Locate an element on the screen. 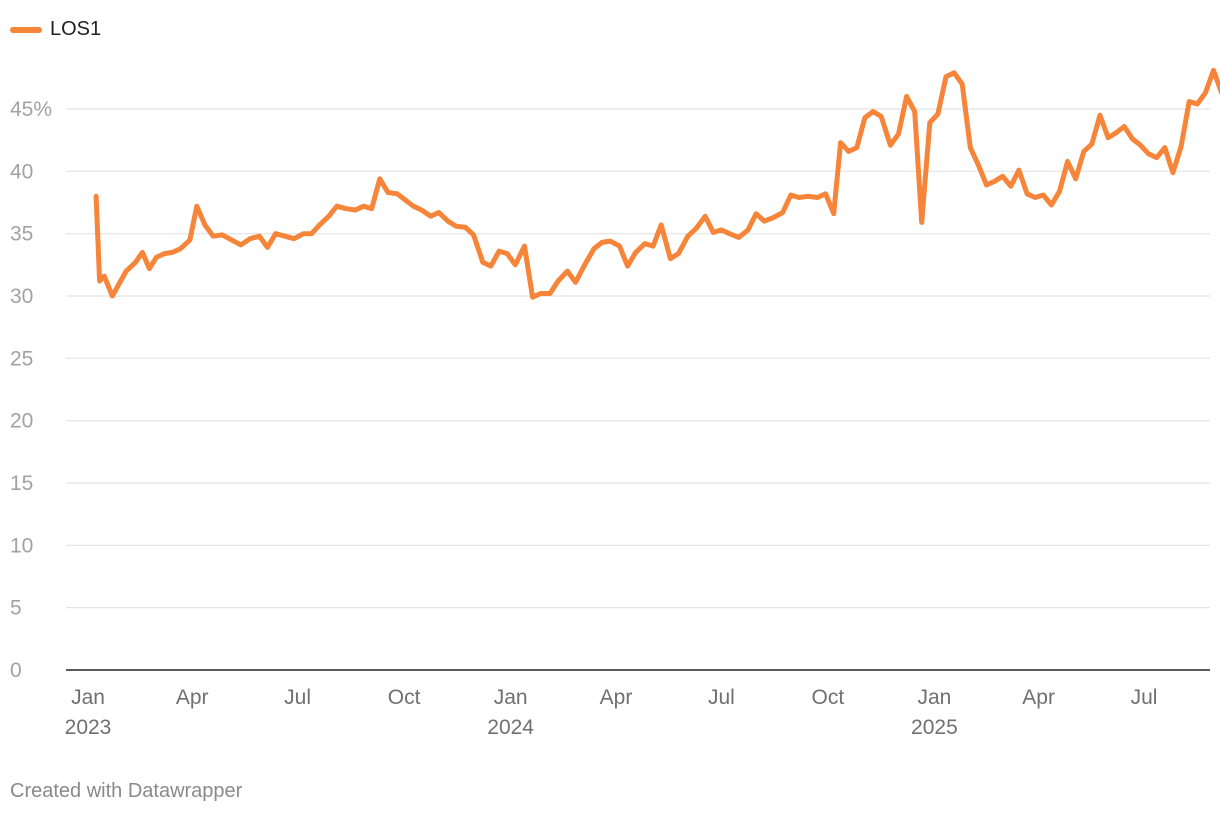 This screenshot has height=816, width=1220. y-tick-label: 25 is located at coordinates (21, 358).